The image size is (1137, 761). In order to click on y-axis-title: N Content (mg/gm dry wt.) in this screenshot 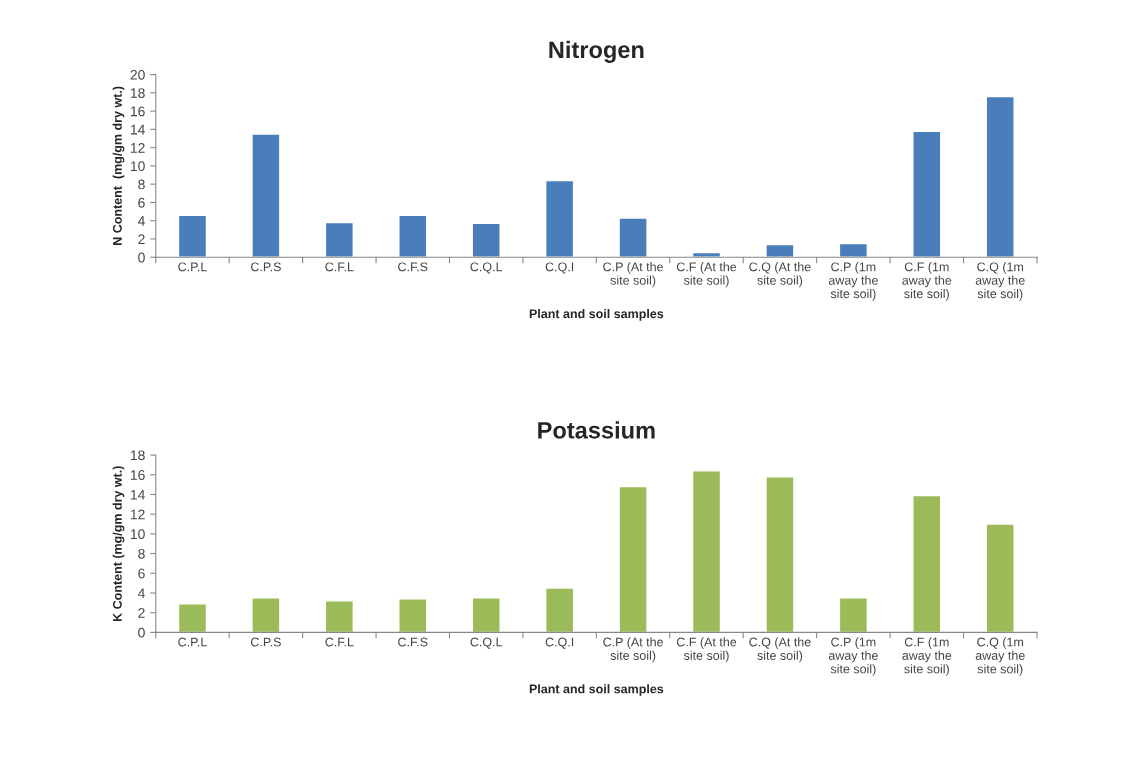, I will do `click(118, 165)`.